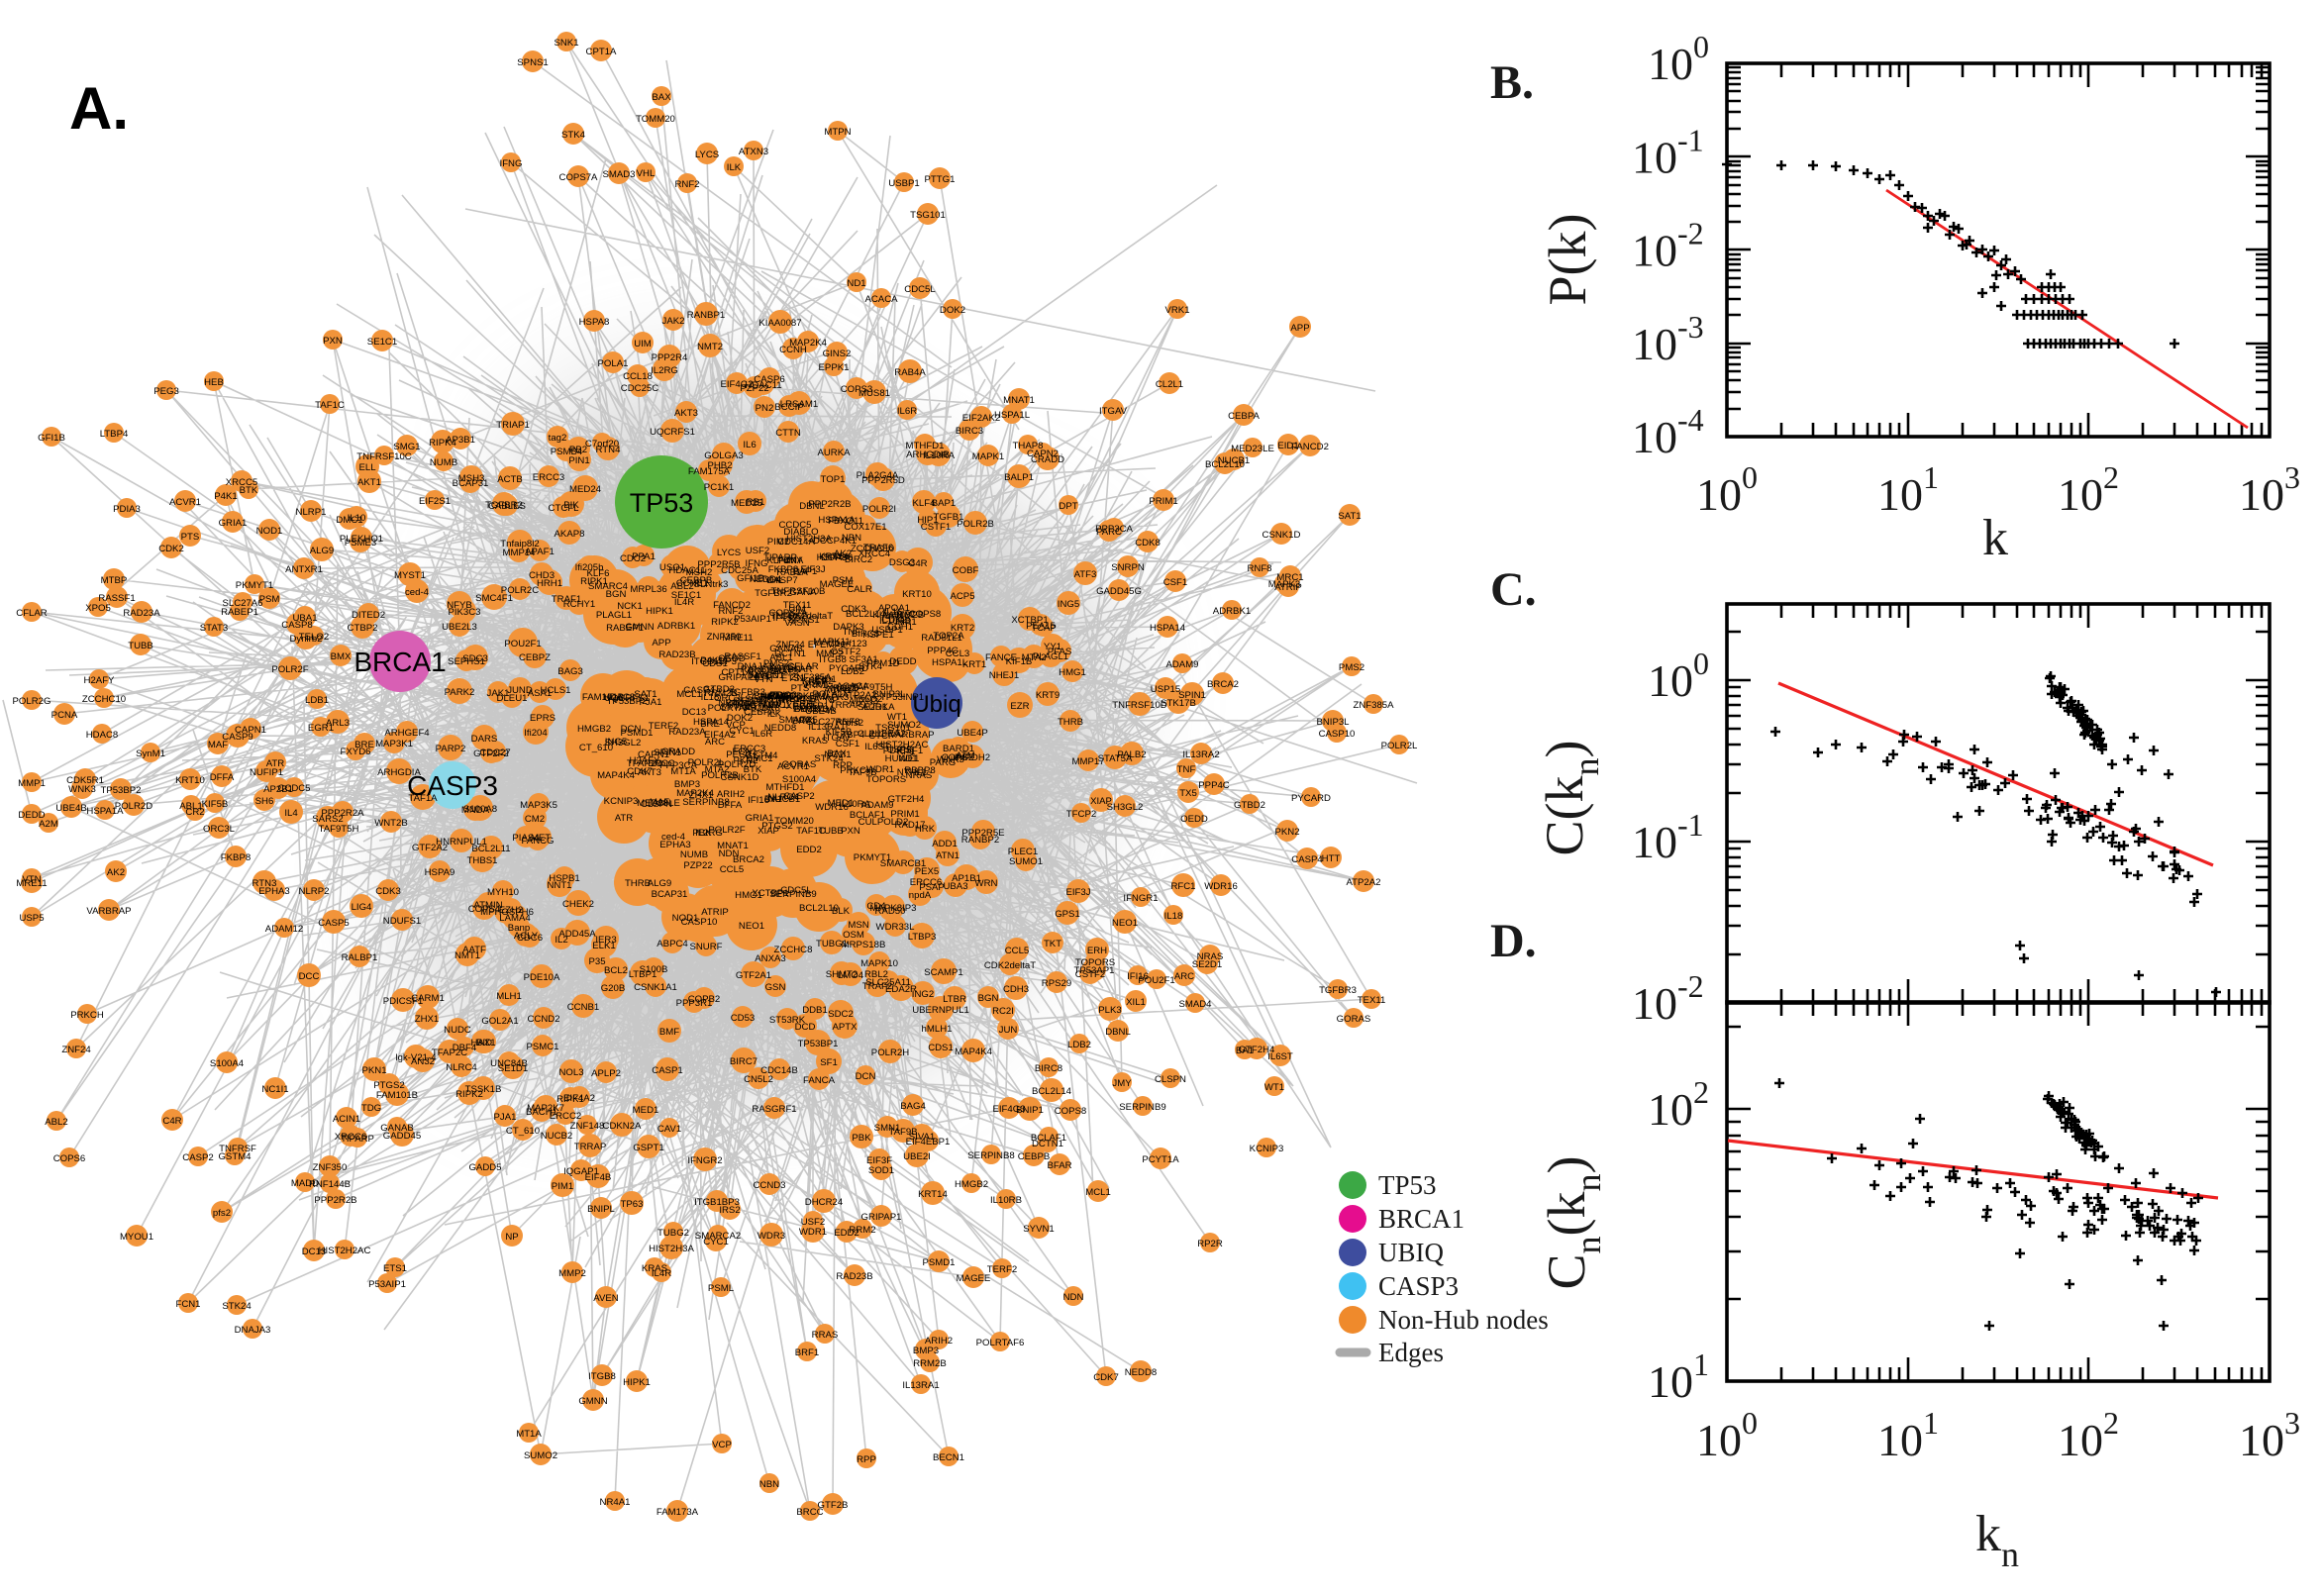  What do you see at coordinates (747, 692) in the screenshot?
I see `svg-text: TGFBR3` at bounding box center [747, 692].